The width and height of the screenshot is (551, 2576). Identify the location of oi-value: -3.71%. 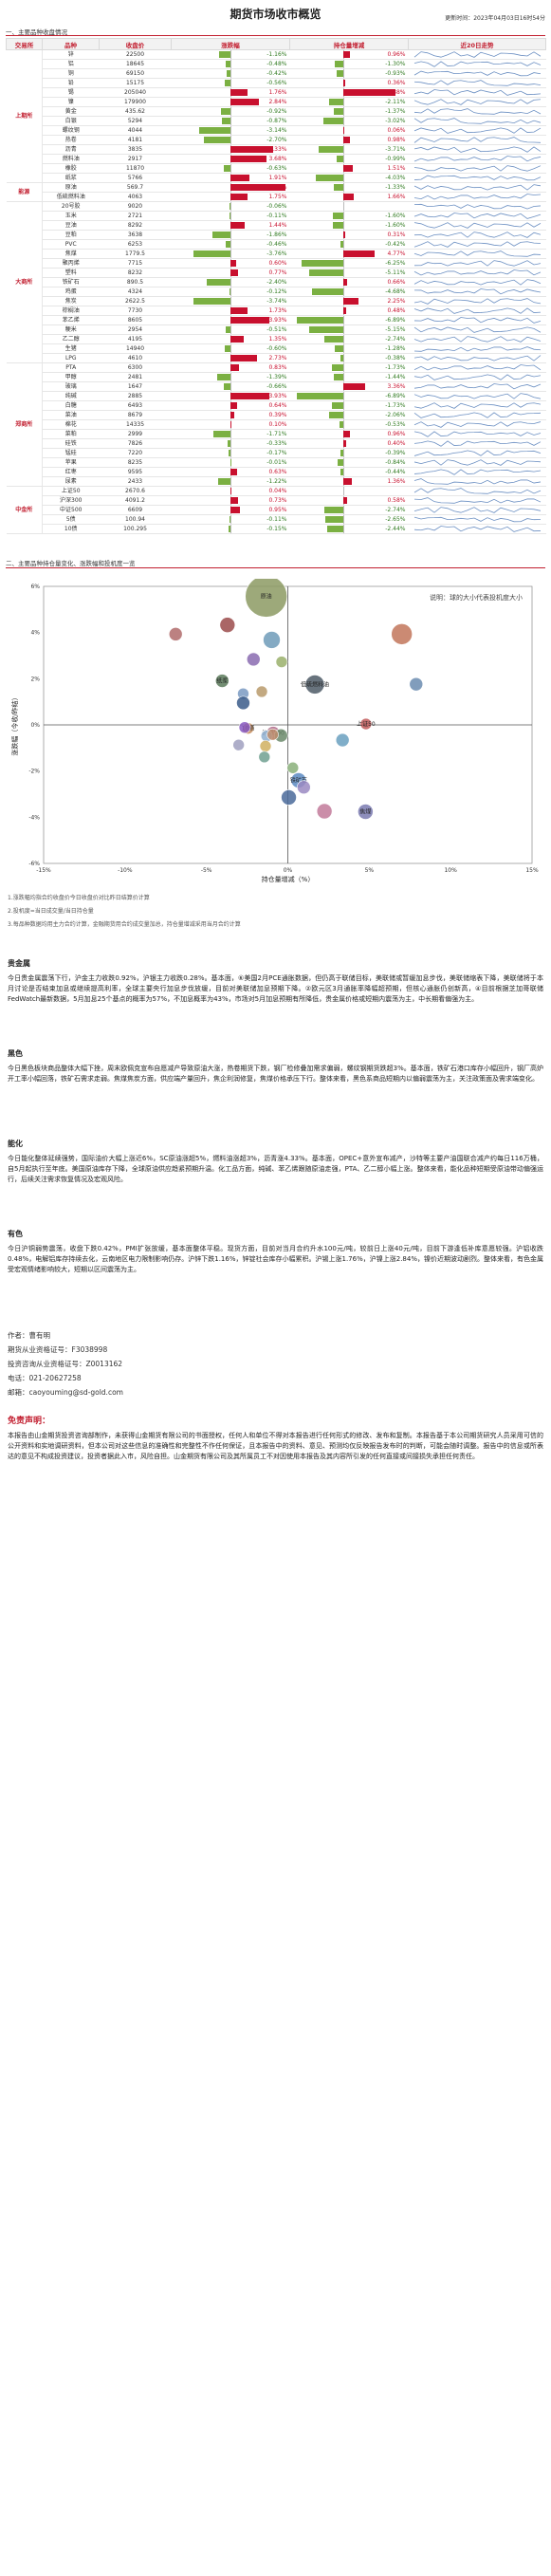
(396, 149).